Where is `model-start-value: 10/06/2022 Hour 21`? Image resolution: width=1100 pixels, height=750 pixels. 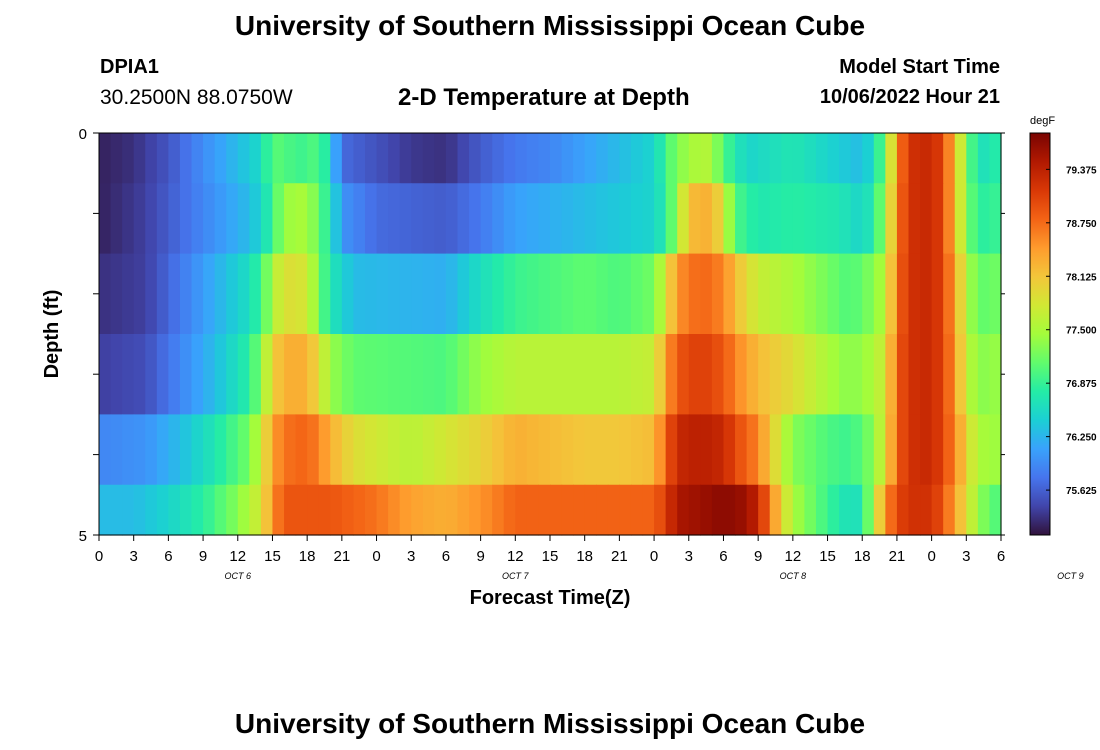
model-start-value: 10/06/2022 Hour 21 is located at coordinates (909, 97).